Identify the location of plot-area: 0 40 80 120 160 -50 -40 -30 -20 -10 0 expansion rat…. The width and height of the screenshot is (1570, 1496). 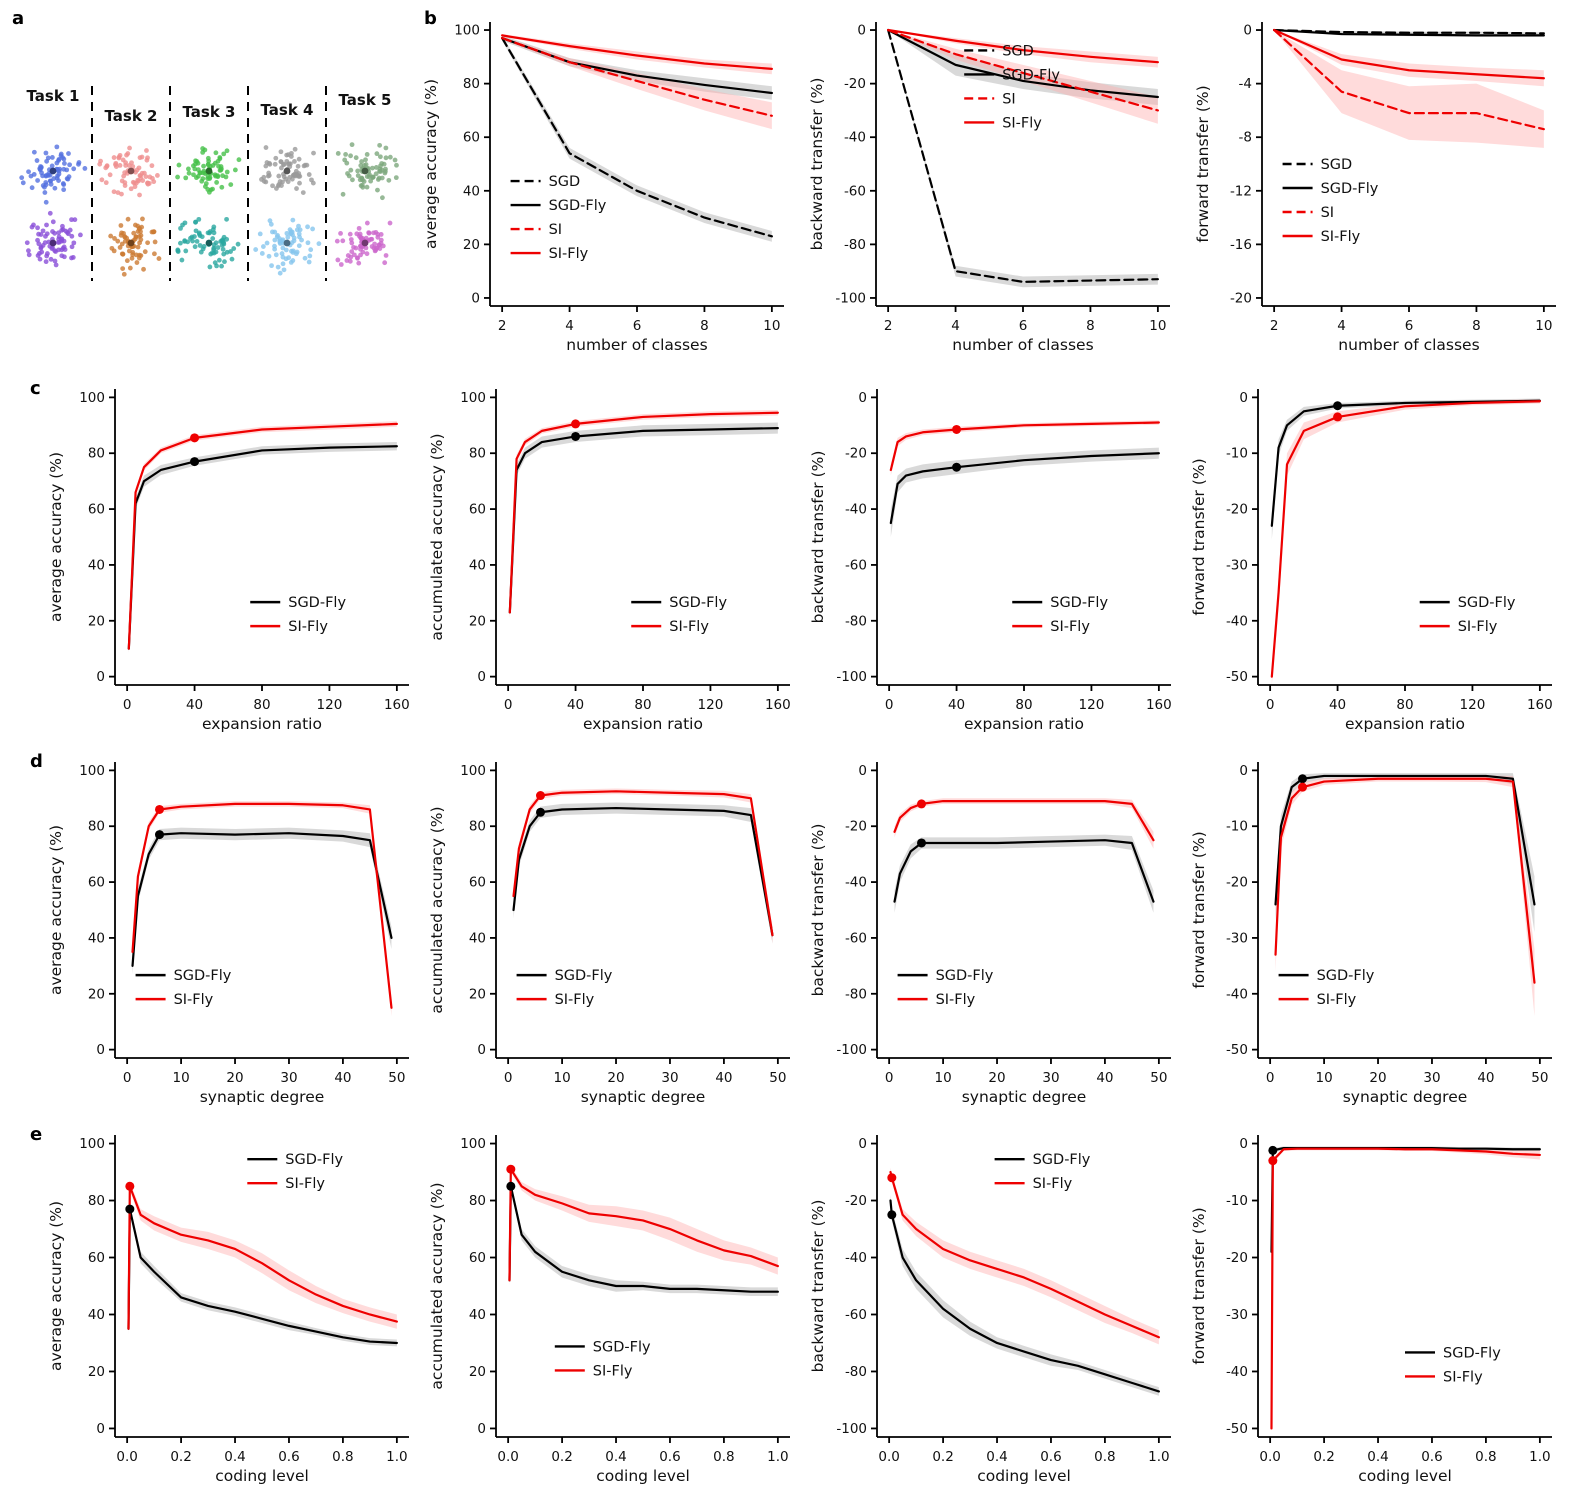
(1371, 561).